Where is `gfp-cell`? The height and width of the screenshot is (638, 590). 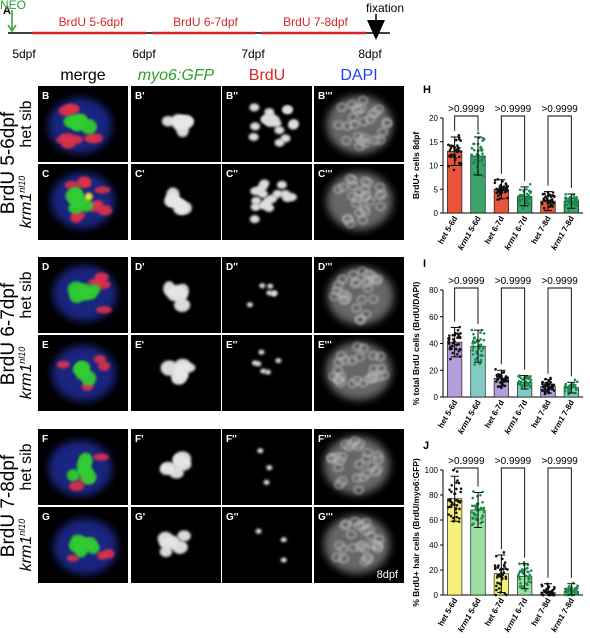 gfp-cell is located at coordinates (183, 365).